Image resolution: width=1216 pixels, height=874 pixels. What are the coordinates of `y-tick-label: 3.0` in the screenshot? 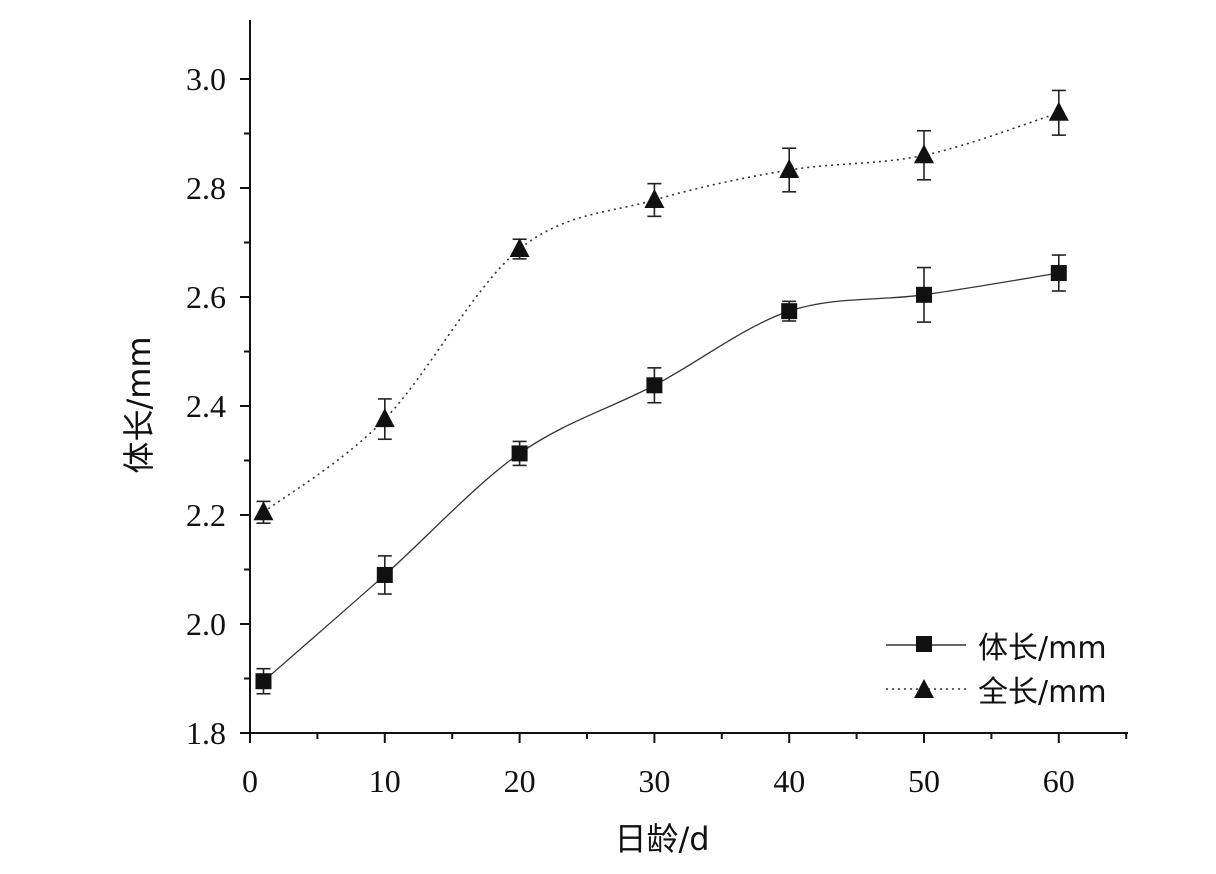 It's located at (206, 79).